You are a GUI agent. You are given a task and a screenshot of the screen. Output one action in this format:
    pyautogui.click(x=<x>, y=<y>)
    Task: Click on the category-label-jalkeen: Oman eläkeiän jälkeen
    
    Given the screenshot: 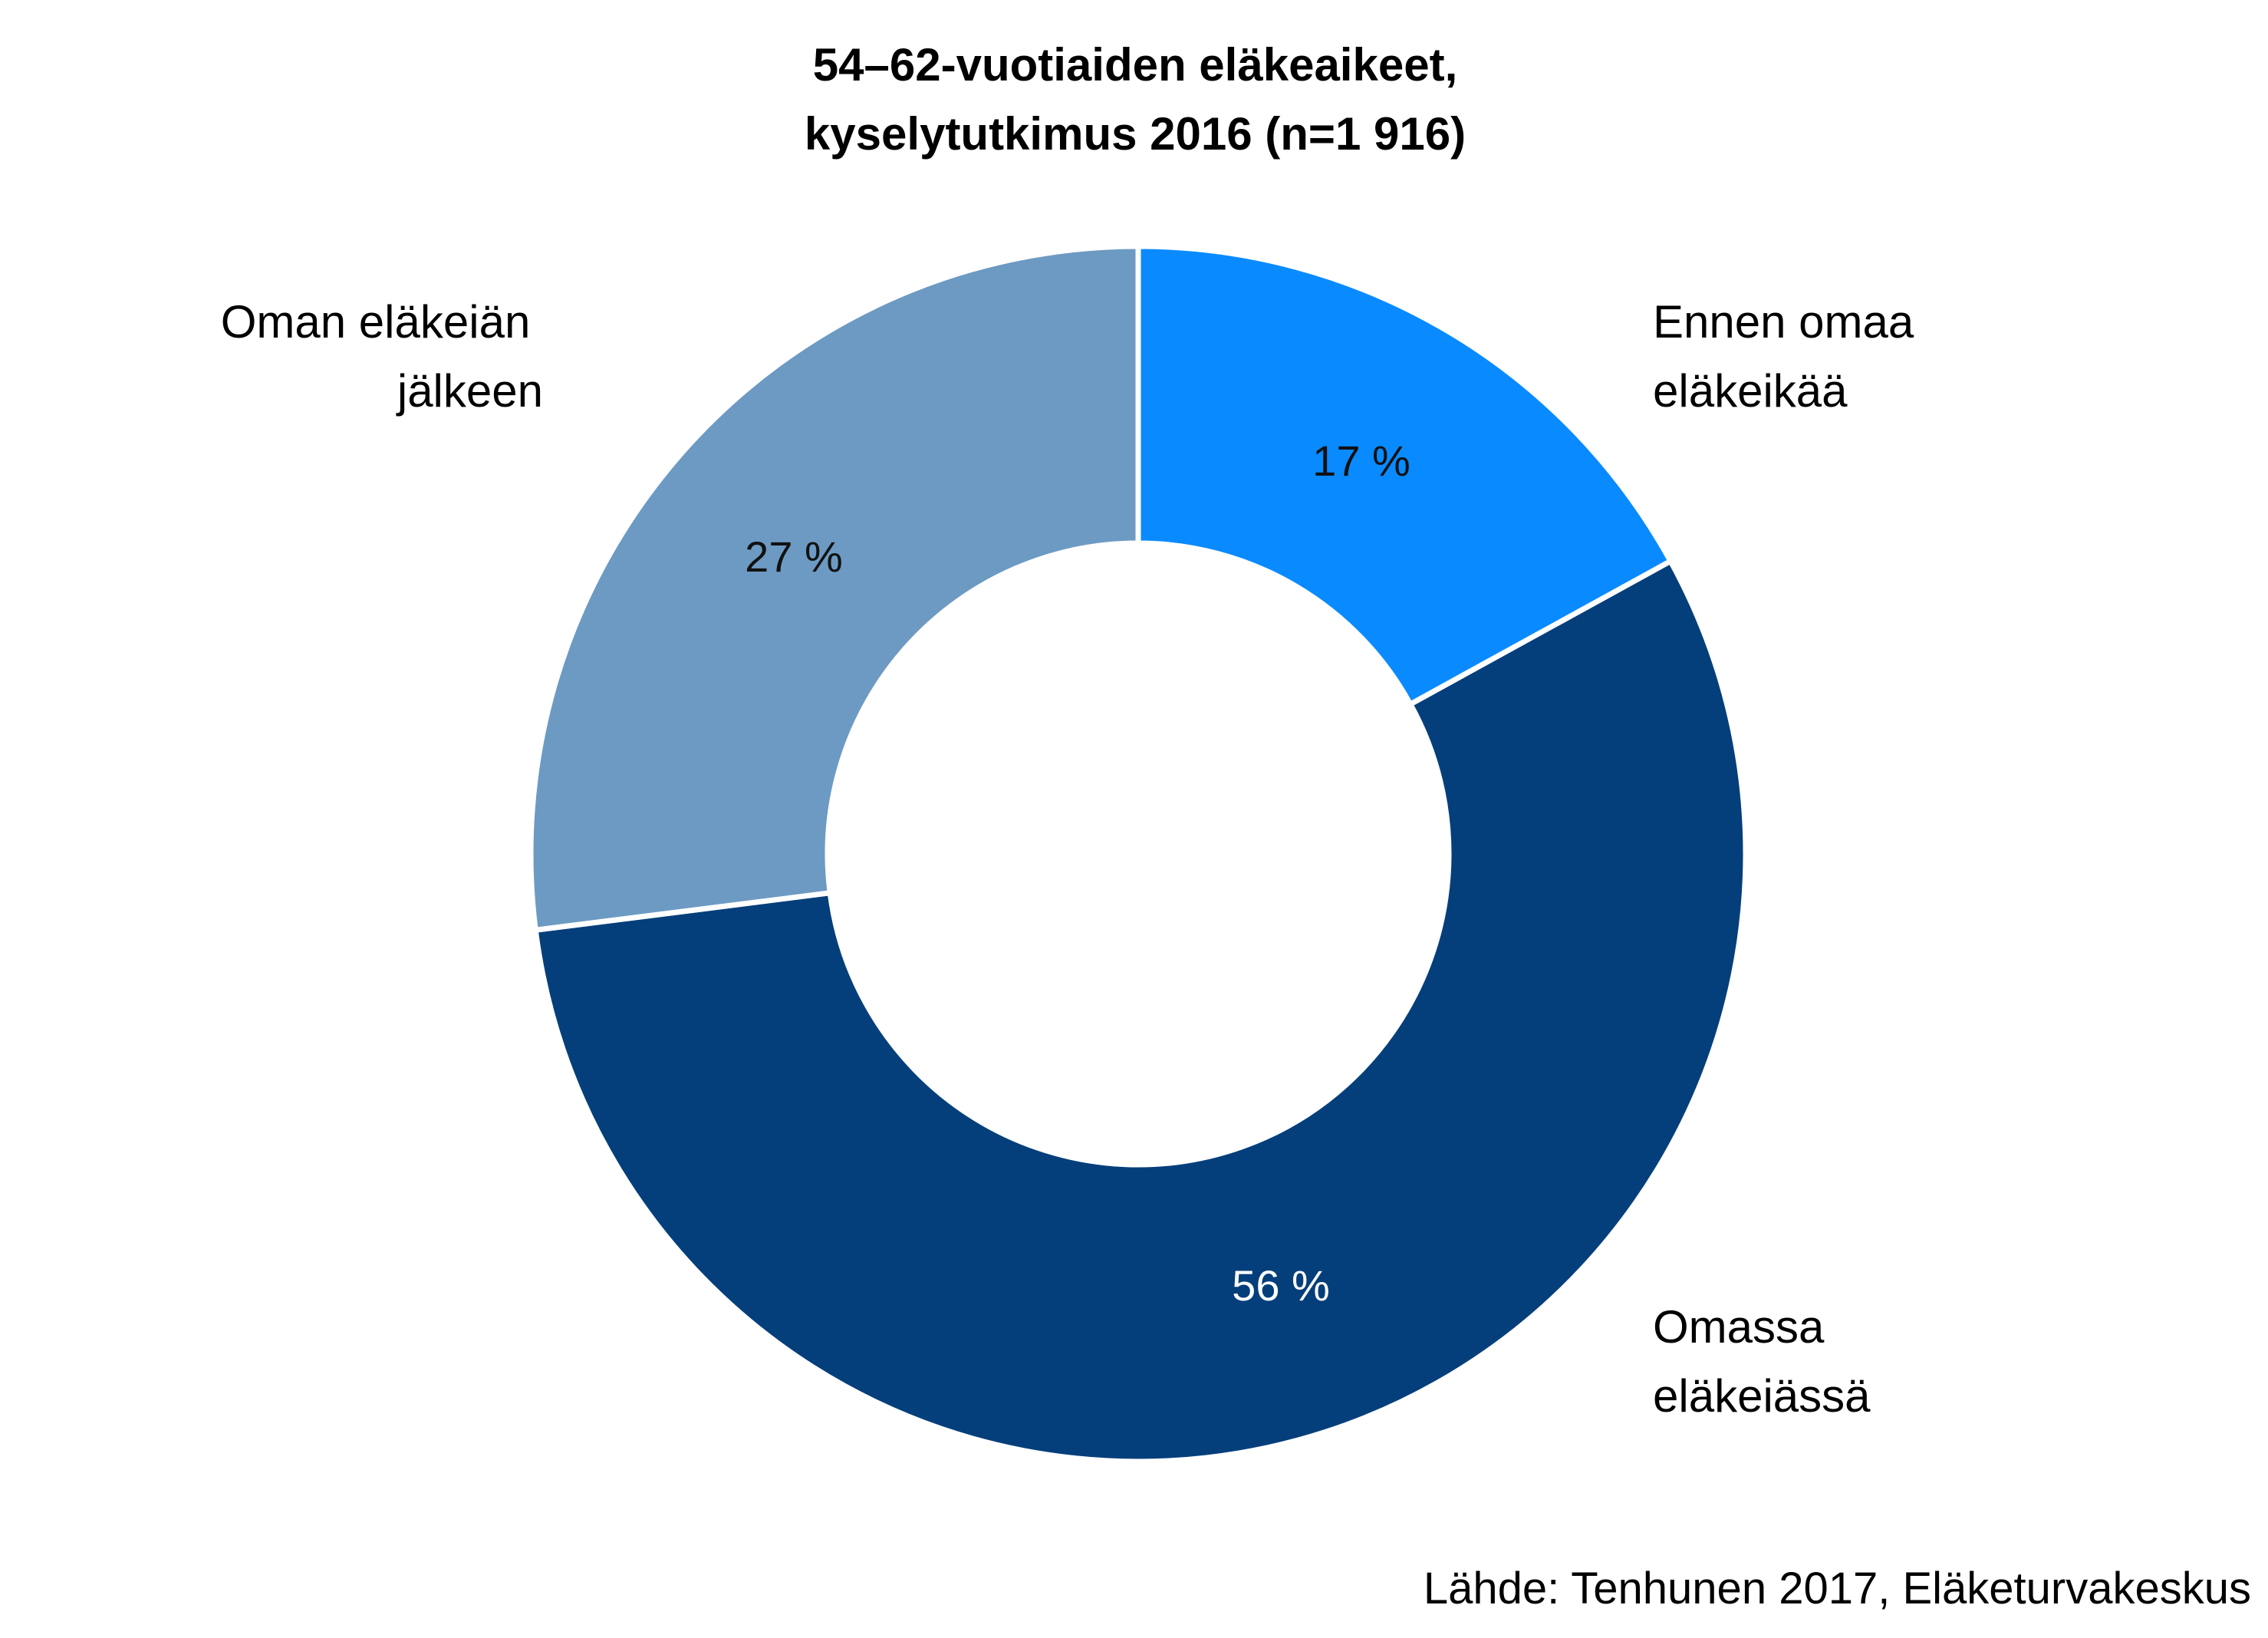 What is the action you would take?
    pyautogui.click(x=382, y=356)
    